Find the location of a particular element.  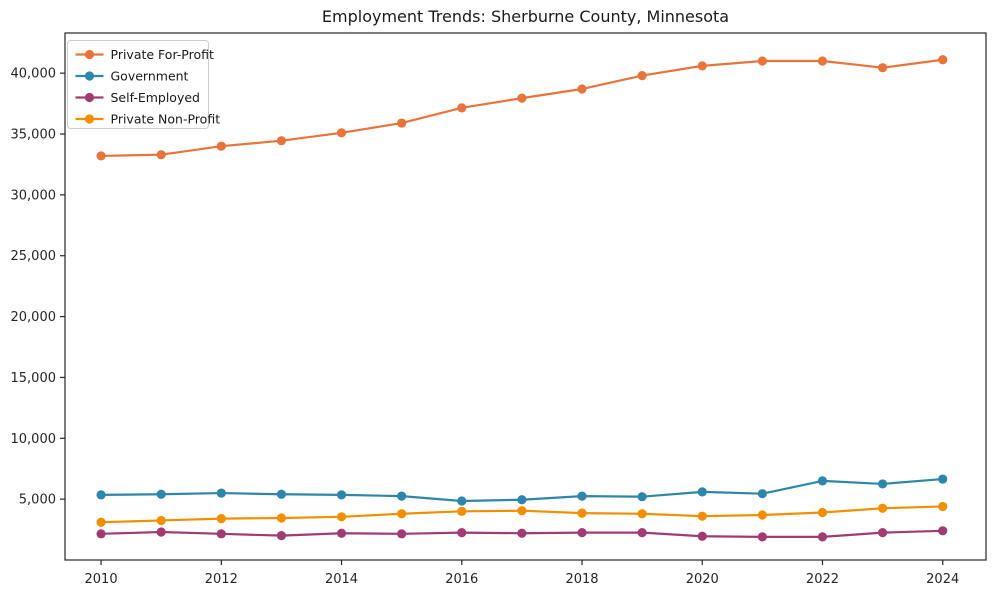

legend-box is located at coordinates (138, 84).